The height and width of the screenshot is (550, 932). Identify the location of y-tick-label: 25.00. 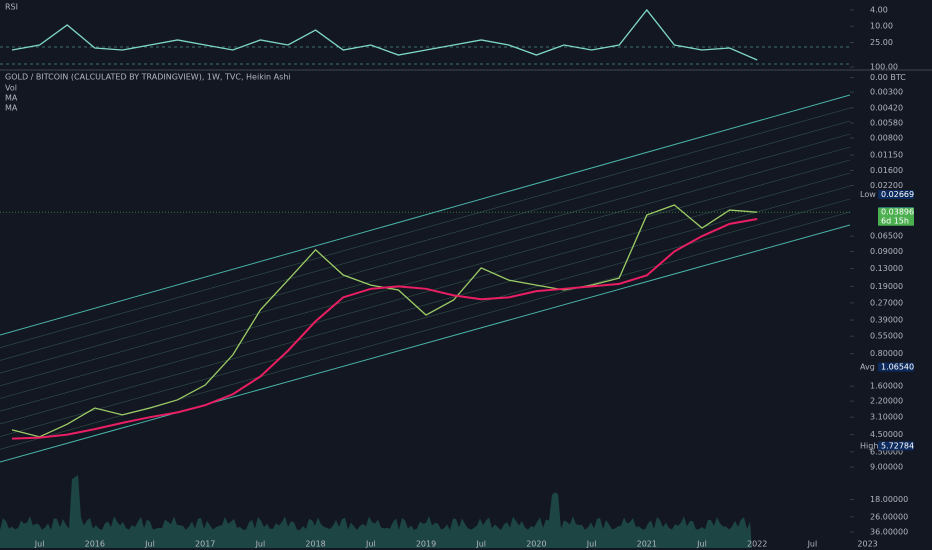
(881, 42).